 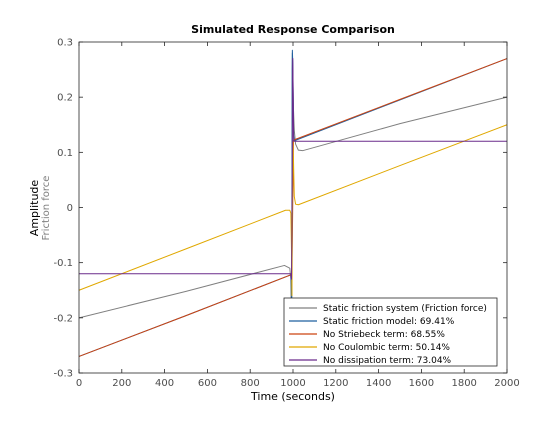 I want to click on y-tick-label: 0.1, so click(x=65, y=153).